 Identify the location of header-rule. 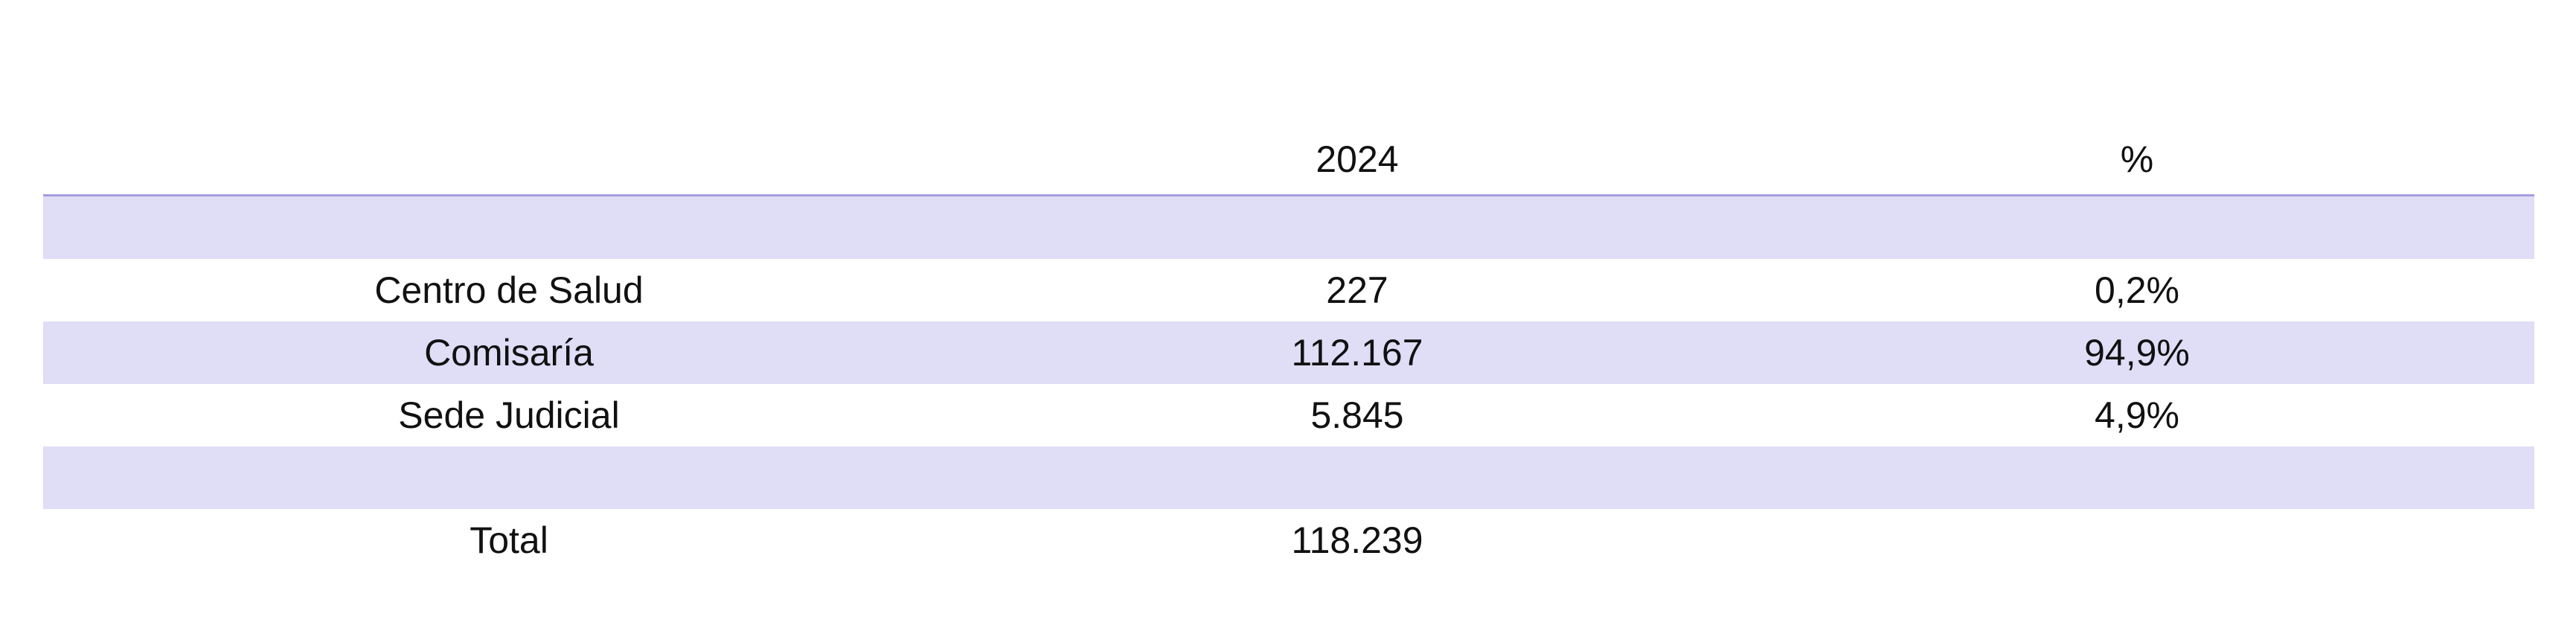
(1288, 195).